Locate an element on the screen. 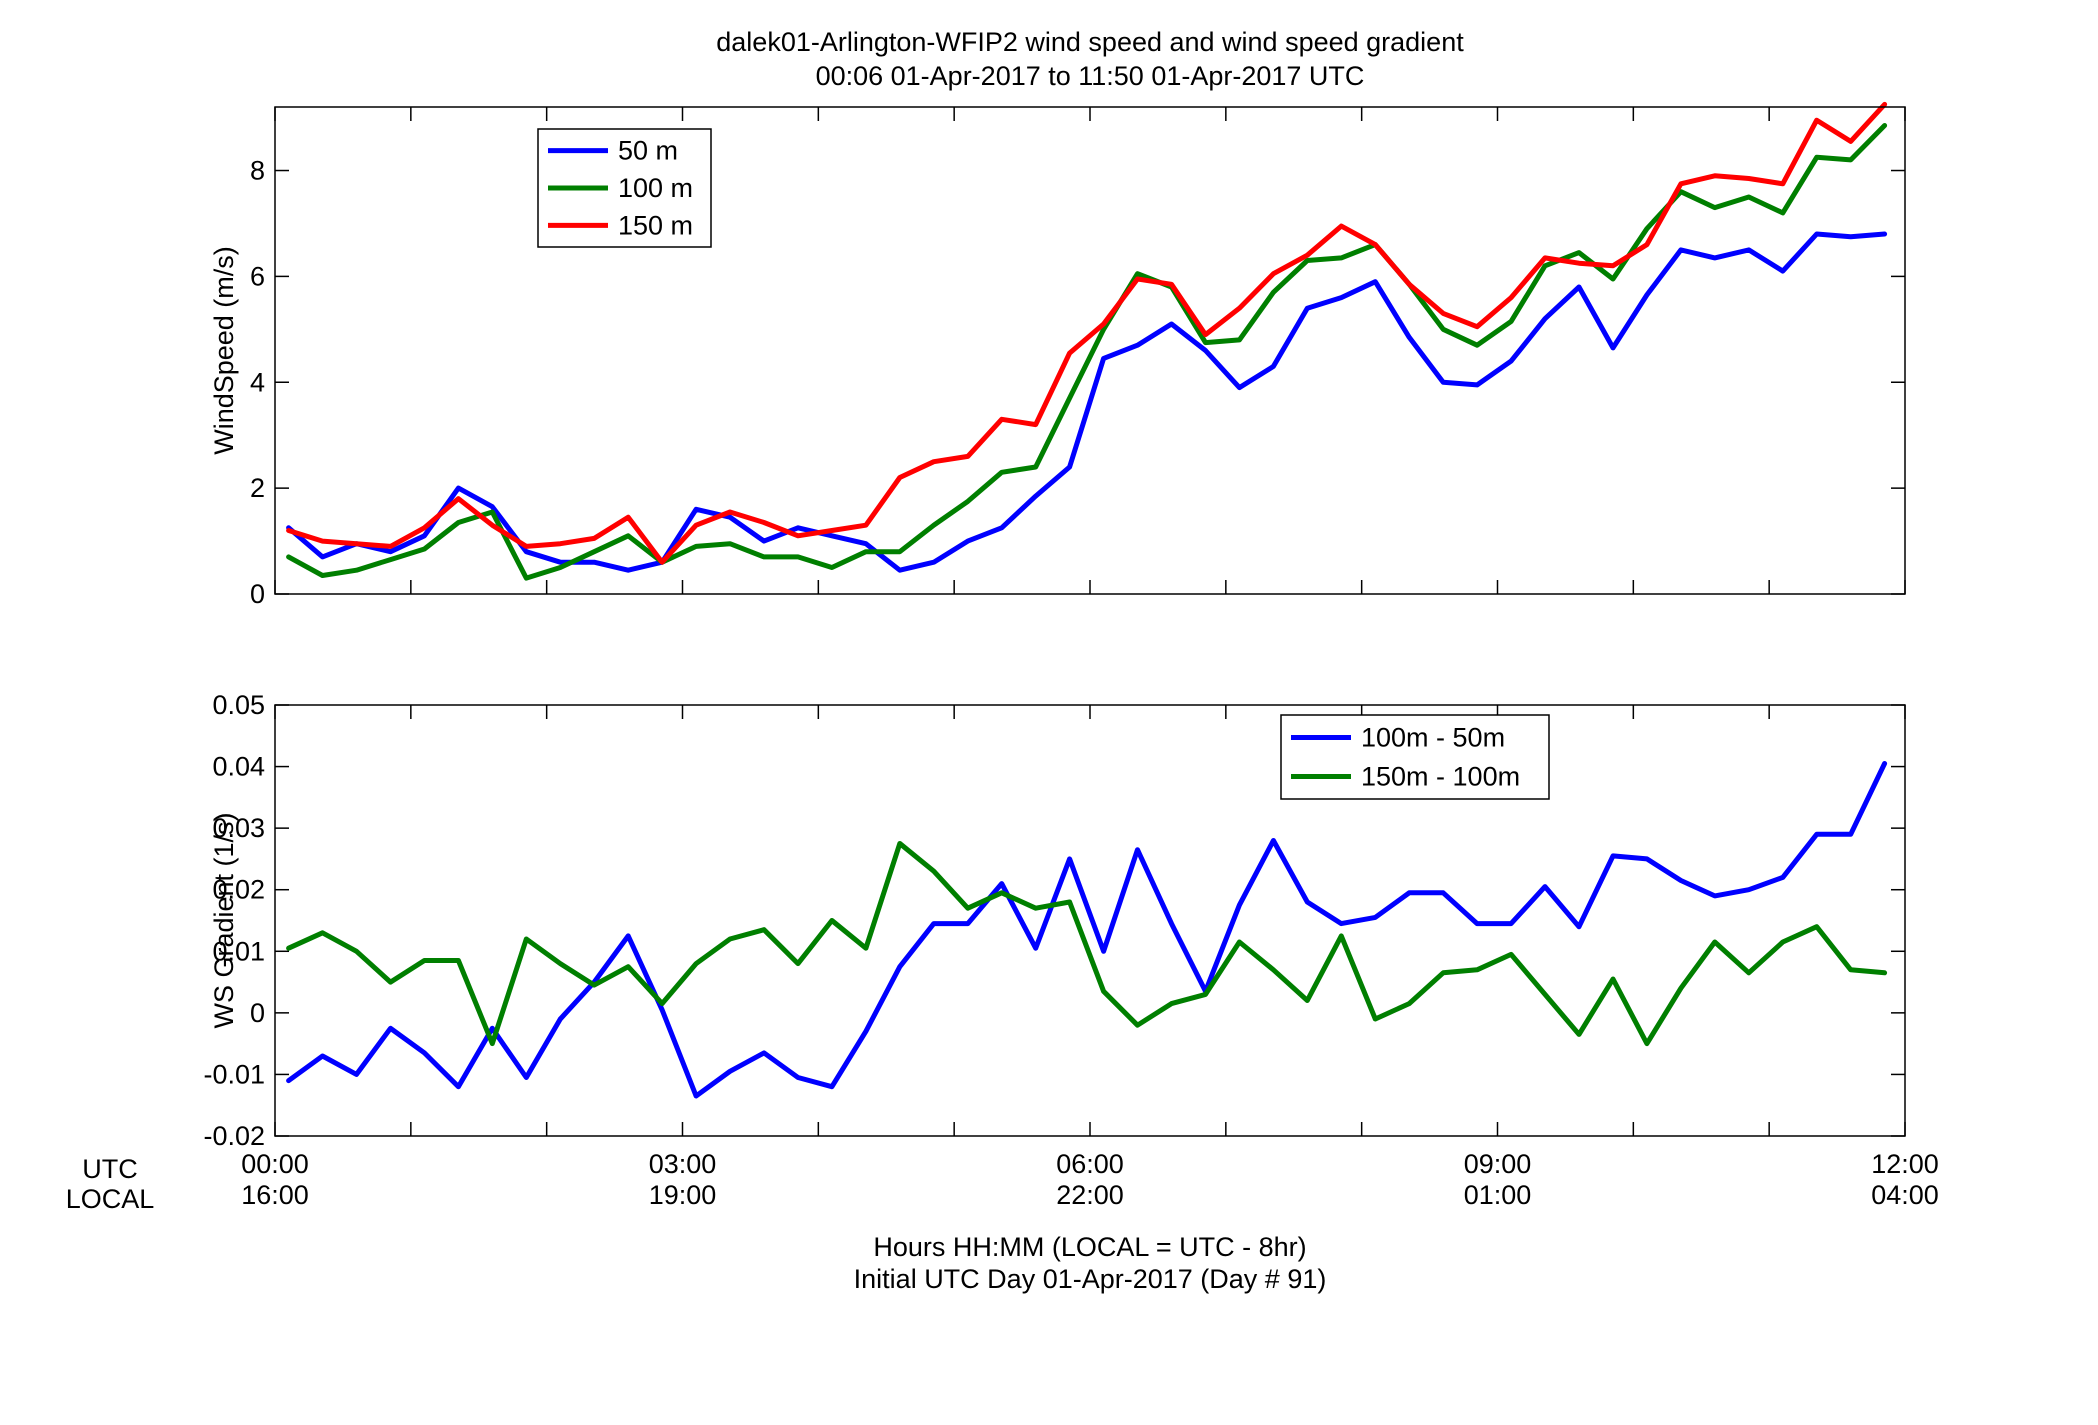 Image resolution: width=2098 pixels, height=1425 pixels. x-tick-label-utc: 09:00 is located at coordinates (1498, 1164).